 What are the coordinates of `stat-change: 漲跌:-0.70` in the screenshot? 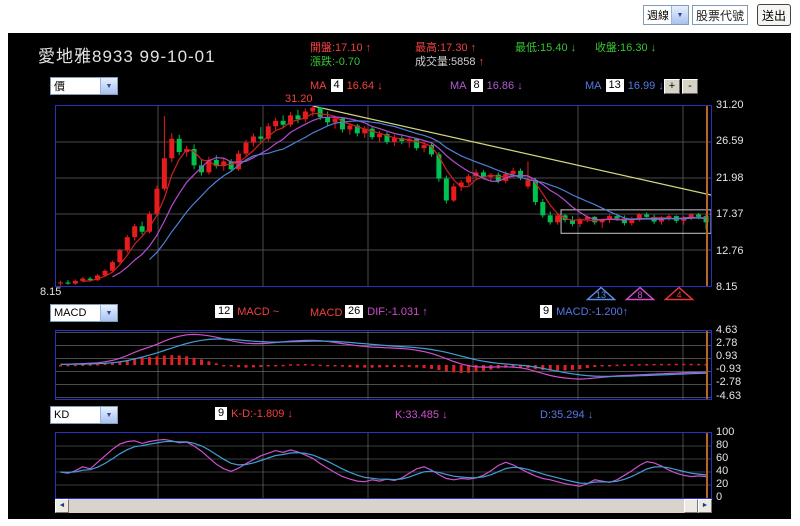 It's located at (335, 62).